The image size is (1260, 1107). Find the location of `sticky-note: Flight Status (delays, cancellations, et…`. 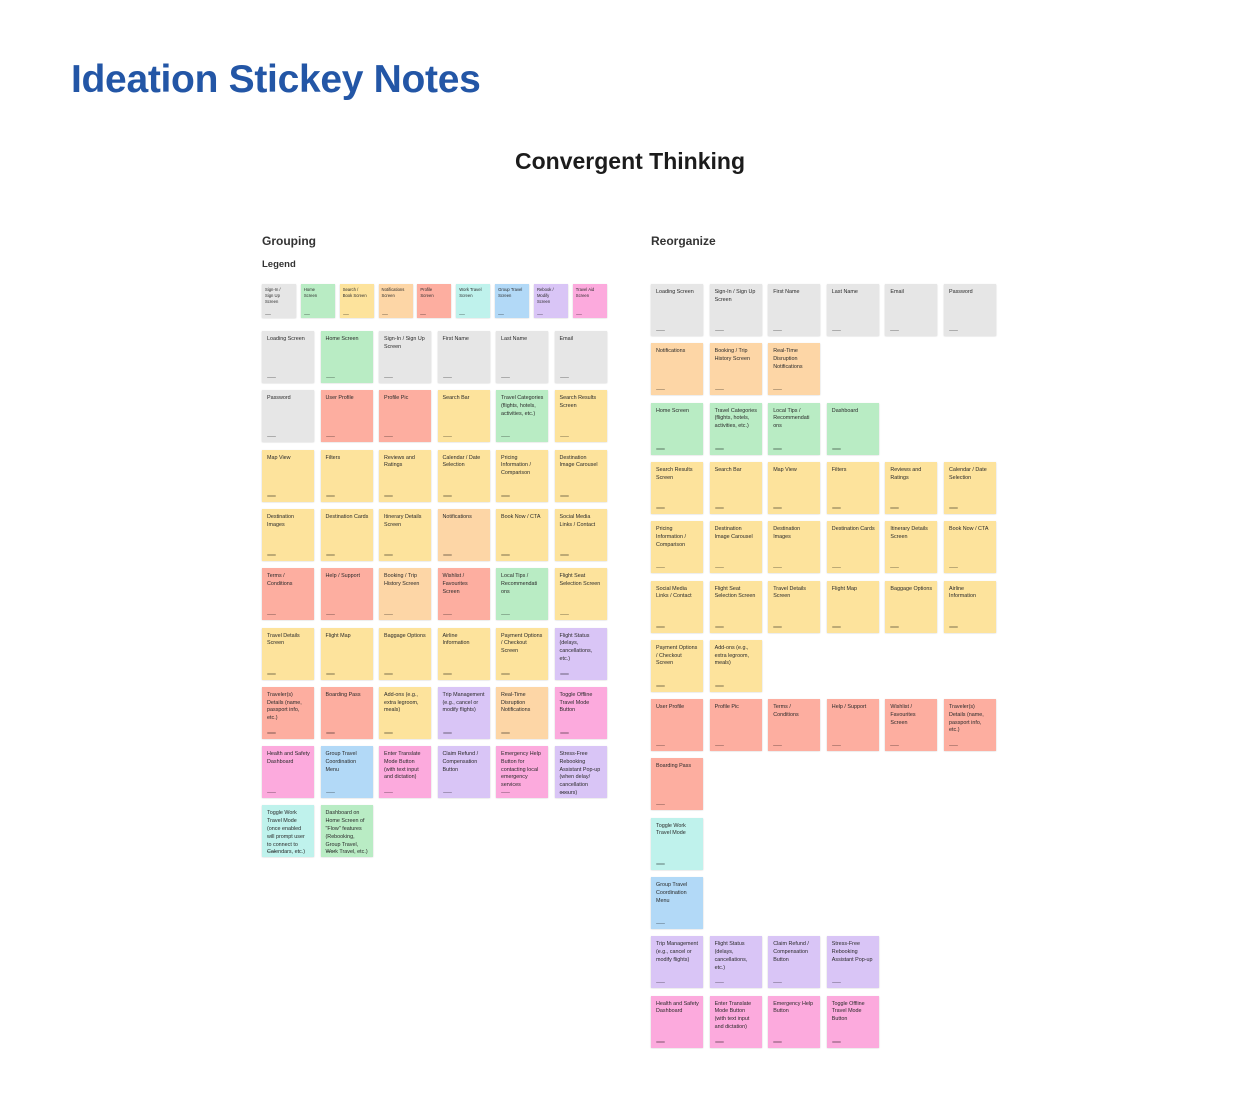

sticky-note: Flight Status (delays, cancellations, et… is located at coordinates (580, 653).